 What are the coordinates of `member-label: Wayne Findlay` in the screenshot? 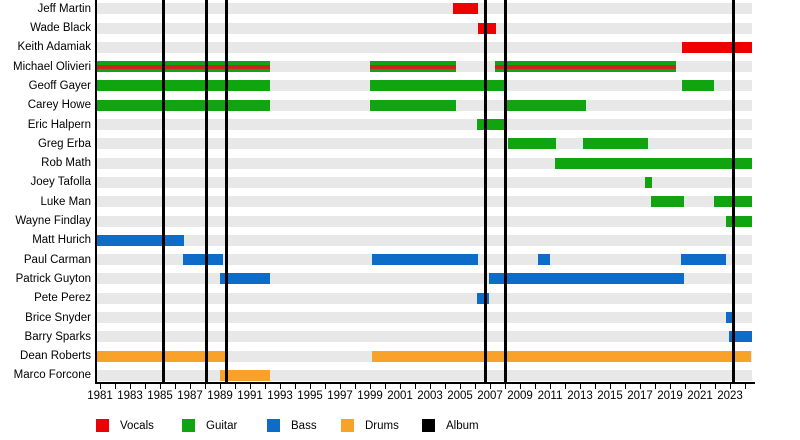 It's located at (53, 221).